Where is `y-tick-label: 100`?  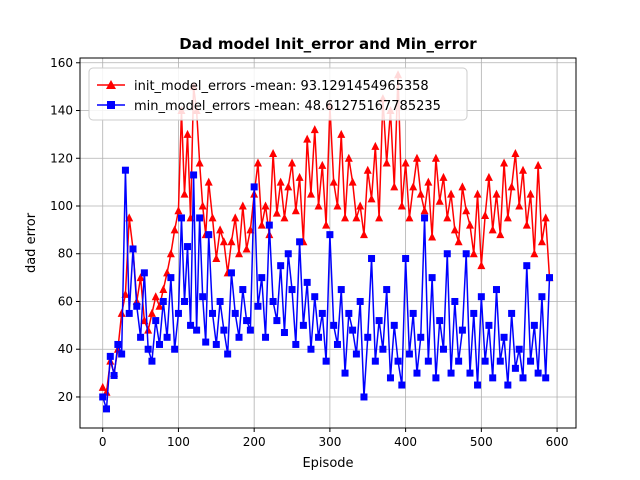
y-tick-label: 100 is located at coordinates (61, 206).